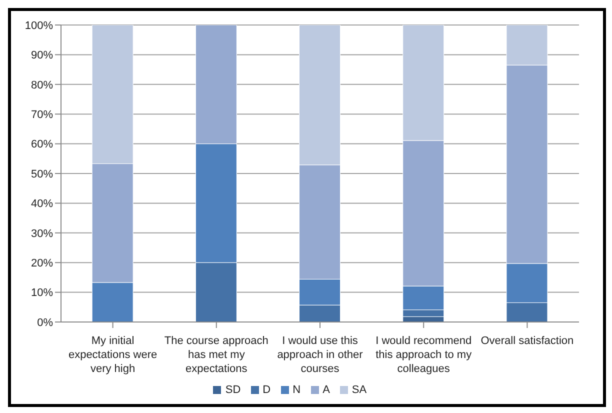  I want to click on x-tick-label: My initial expectations were very high, so click(113, 355).